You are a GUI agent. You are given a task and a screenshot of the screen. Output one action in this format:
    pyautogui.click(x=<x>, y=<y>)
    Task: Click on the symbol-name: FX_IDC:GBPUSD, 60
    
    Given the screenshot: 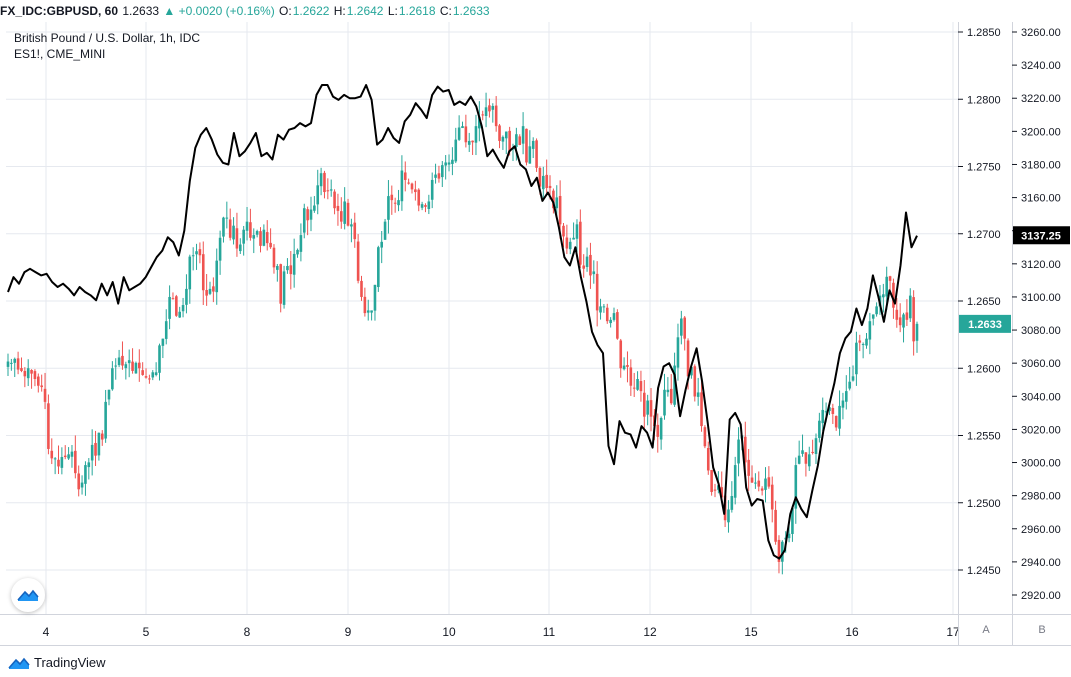 What is the action you would take?
    pyautogui.click(x=59, y=11)
    